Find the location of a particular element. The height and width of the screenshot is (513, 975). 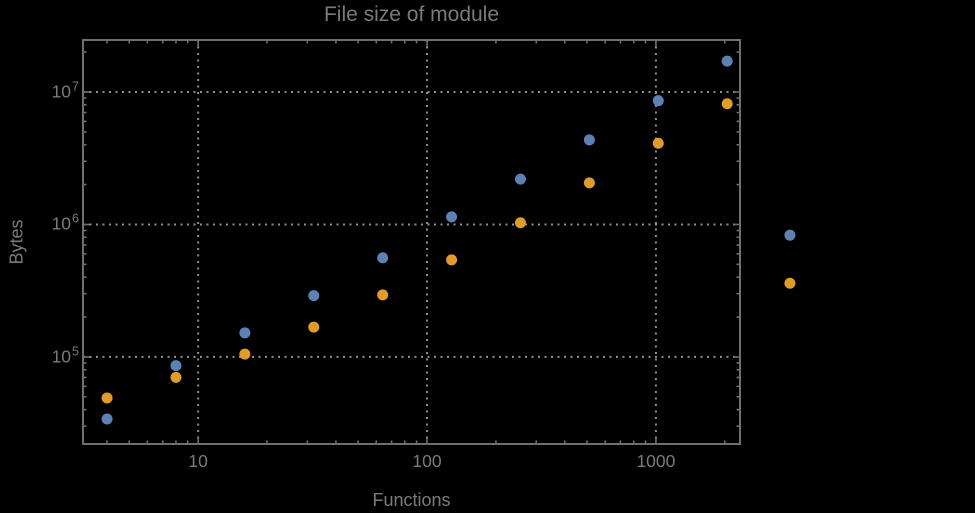

y-tick-label-1e7: 10⁷ is located at coordinates (65, 91).